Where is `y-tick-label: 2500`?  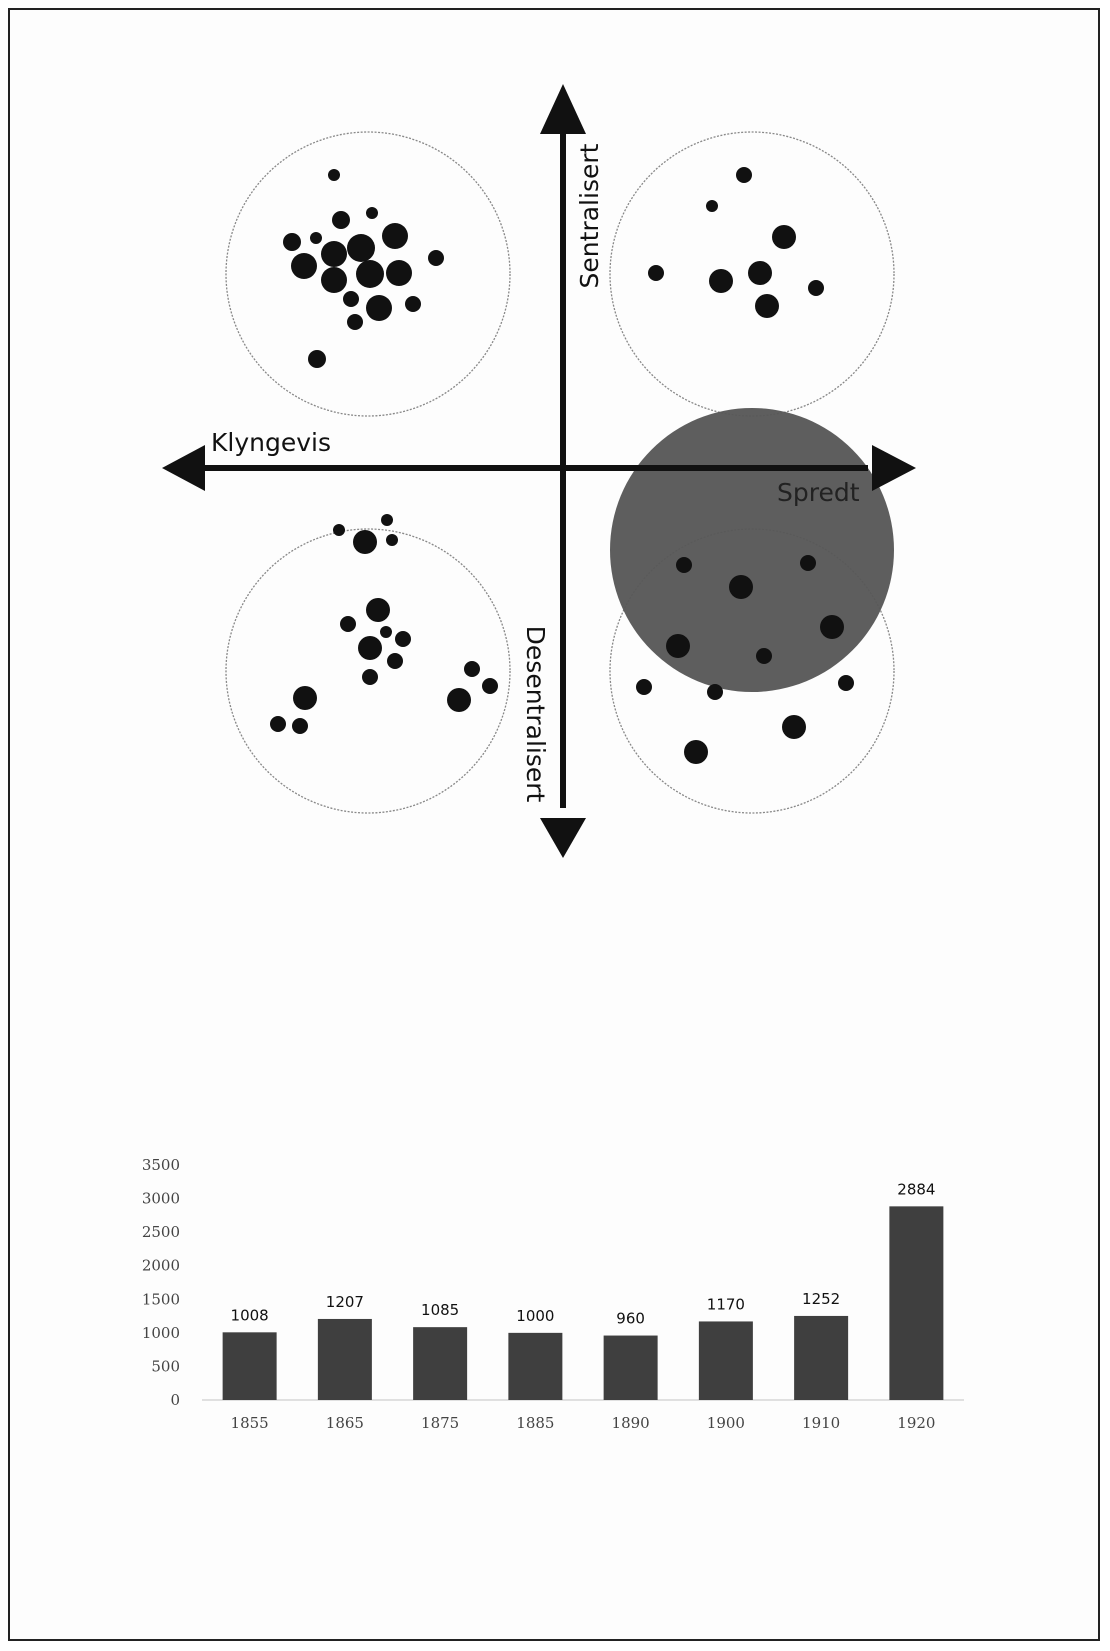
y-tick-label: 2500 is located at coordinates (161, 1232).